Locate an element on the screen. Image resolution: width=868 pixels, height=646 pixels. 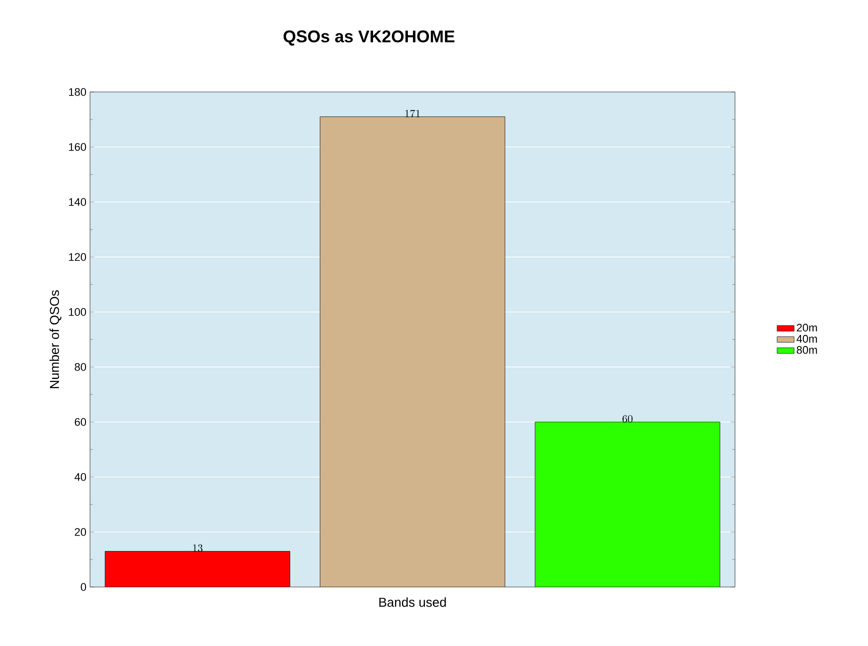
y-tick-label: 120 is located at coordinates (77, 257).